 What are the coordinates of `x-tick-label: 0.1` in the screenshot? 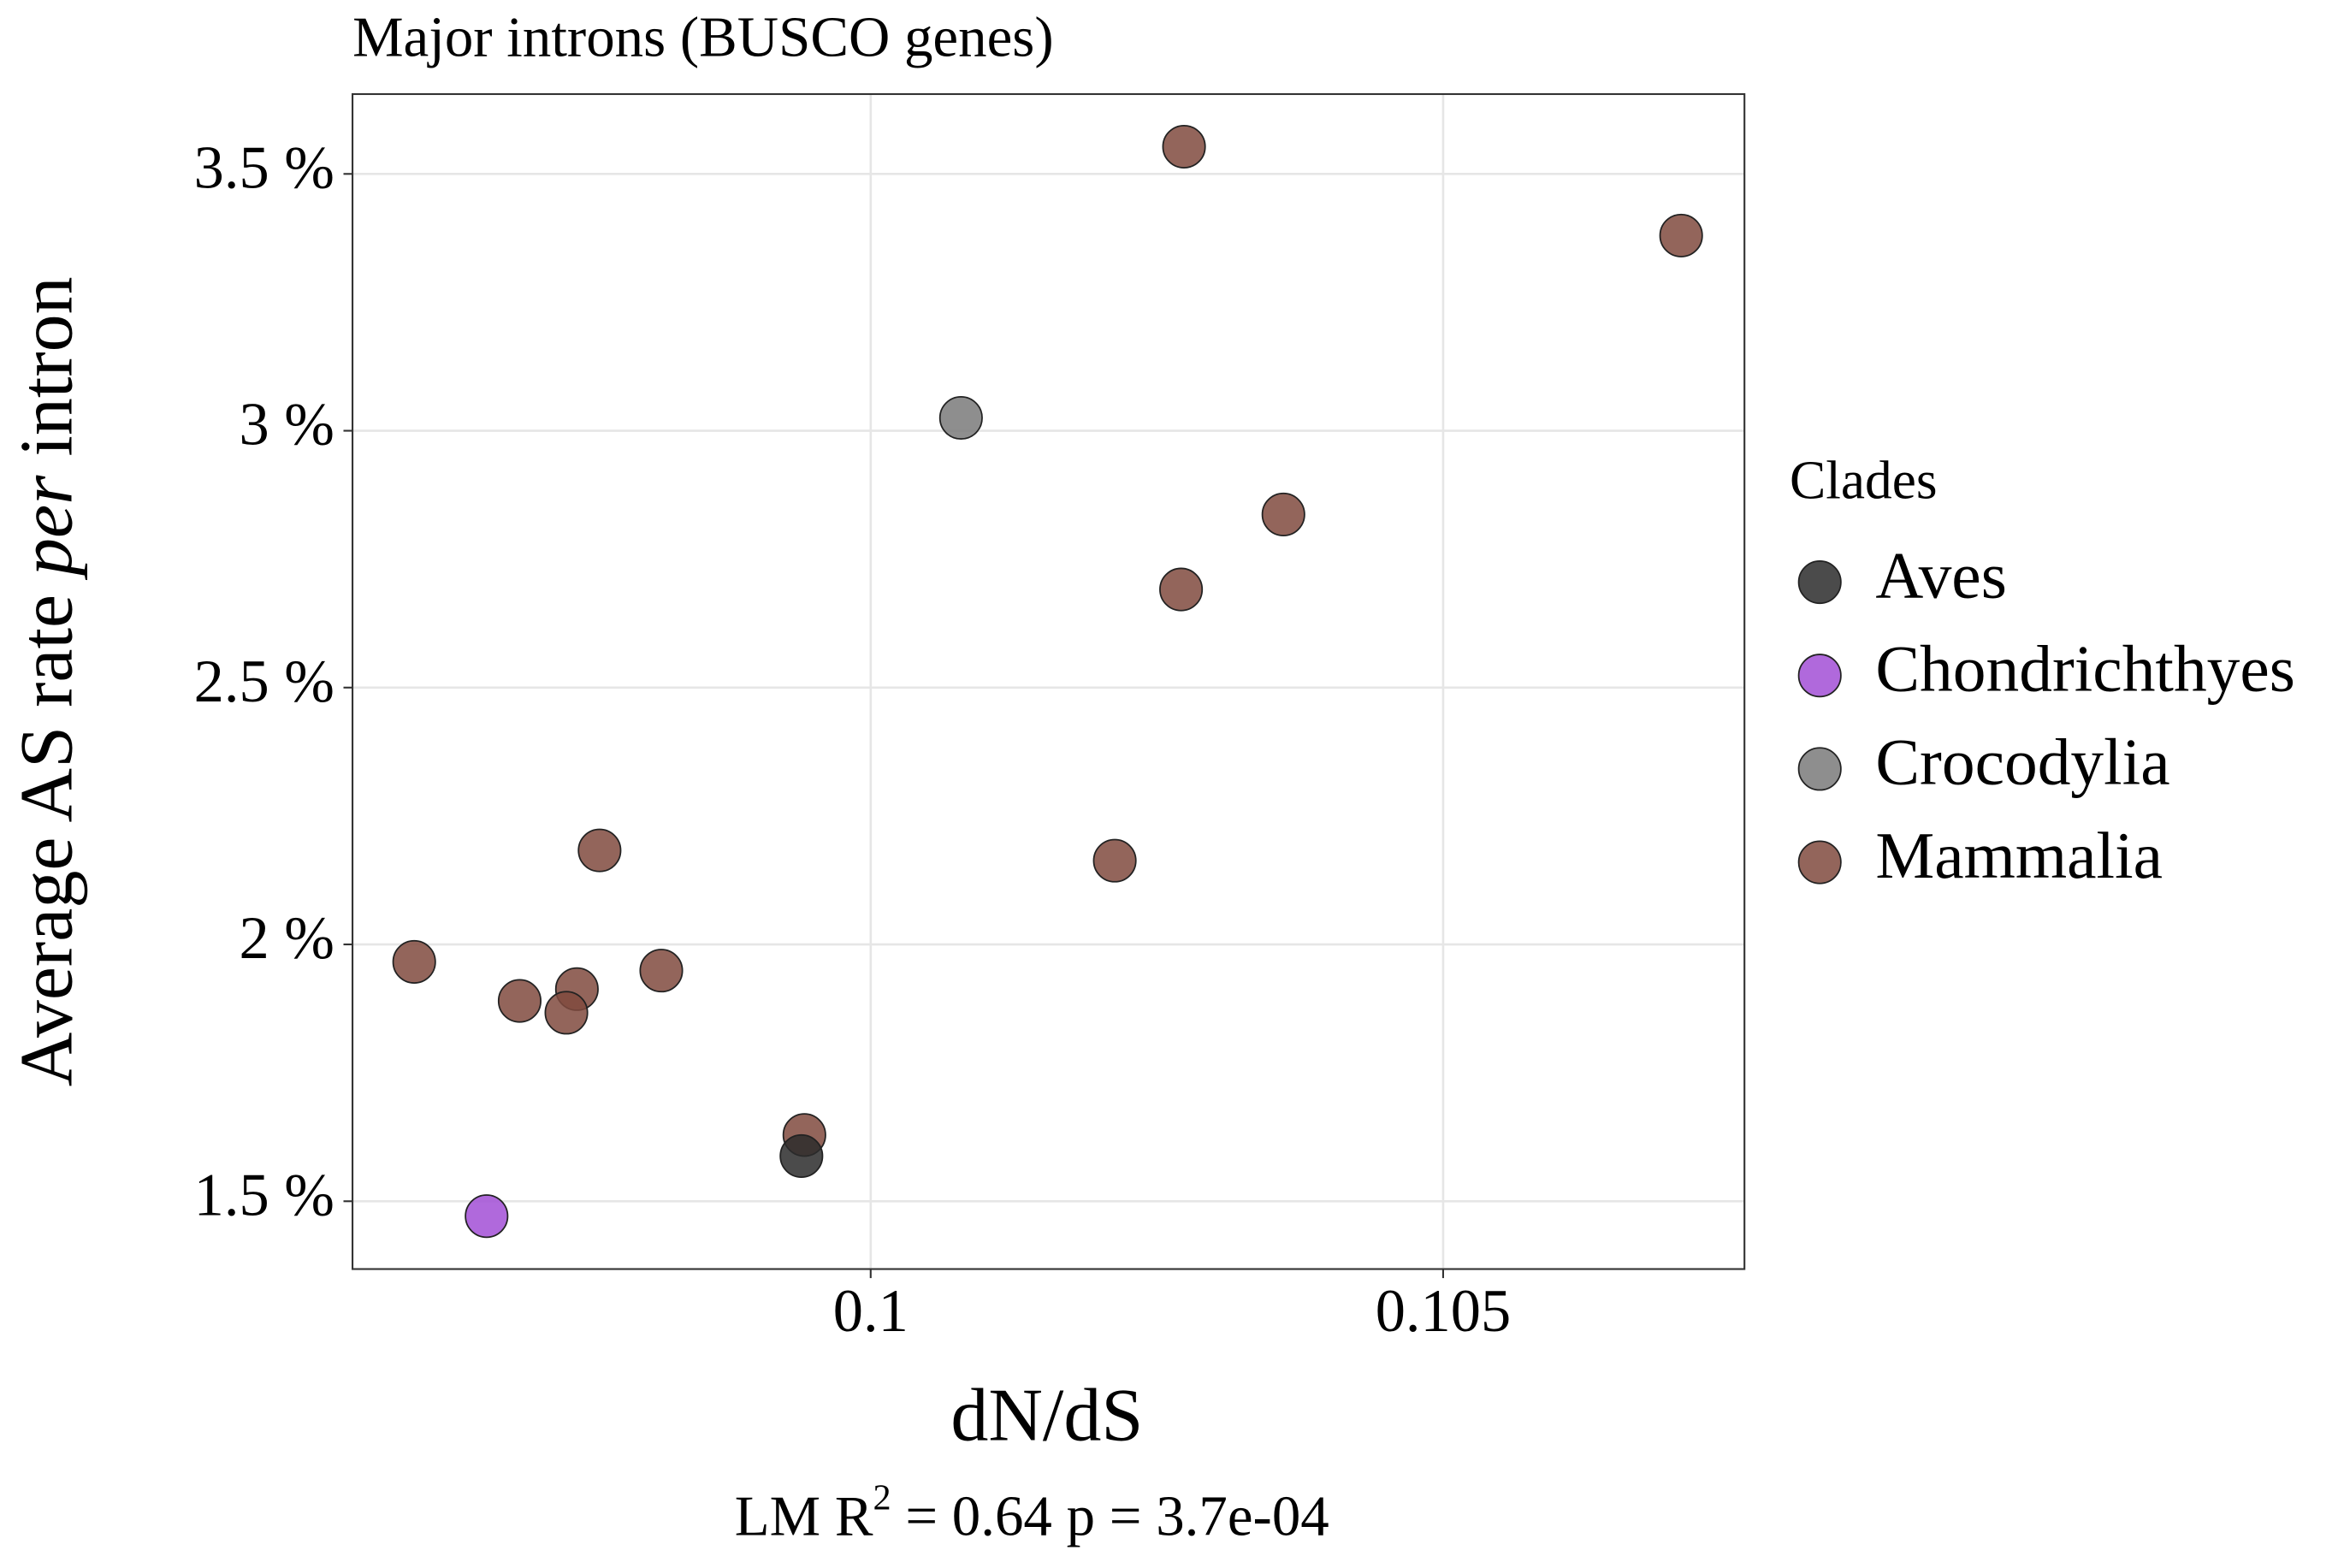 It's located at (871, 1311).